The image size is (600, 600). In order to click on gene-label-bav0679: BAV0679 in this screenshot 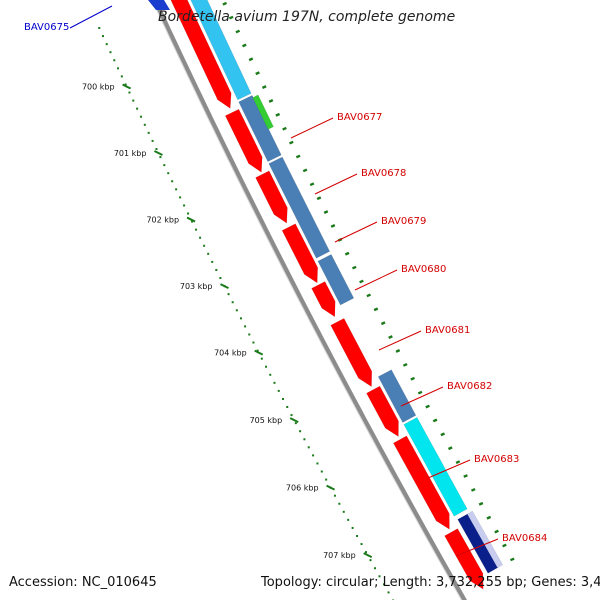, I will do `click(403, 221)`.